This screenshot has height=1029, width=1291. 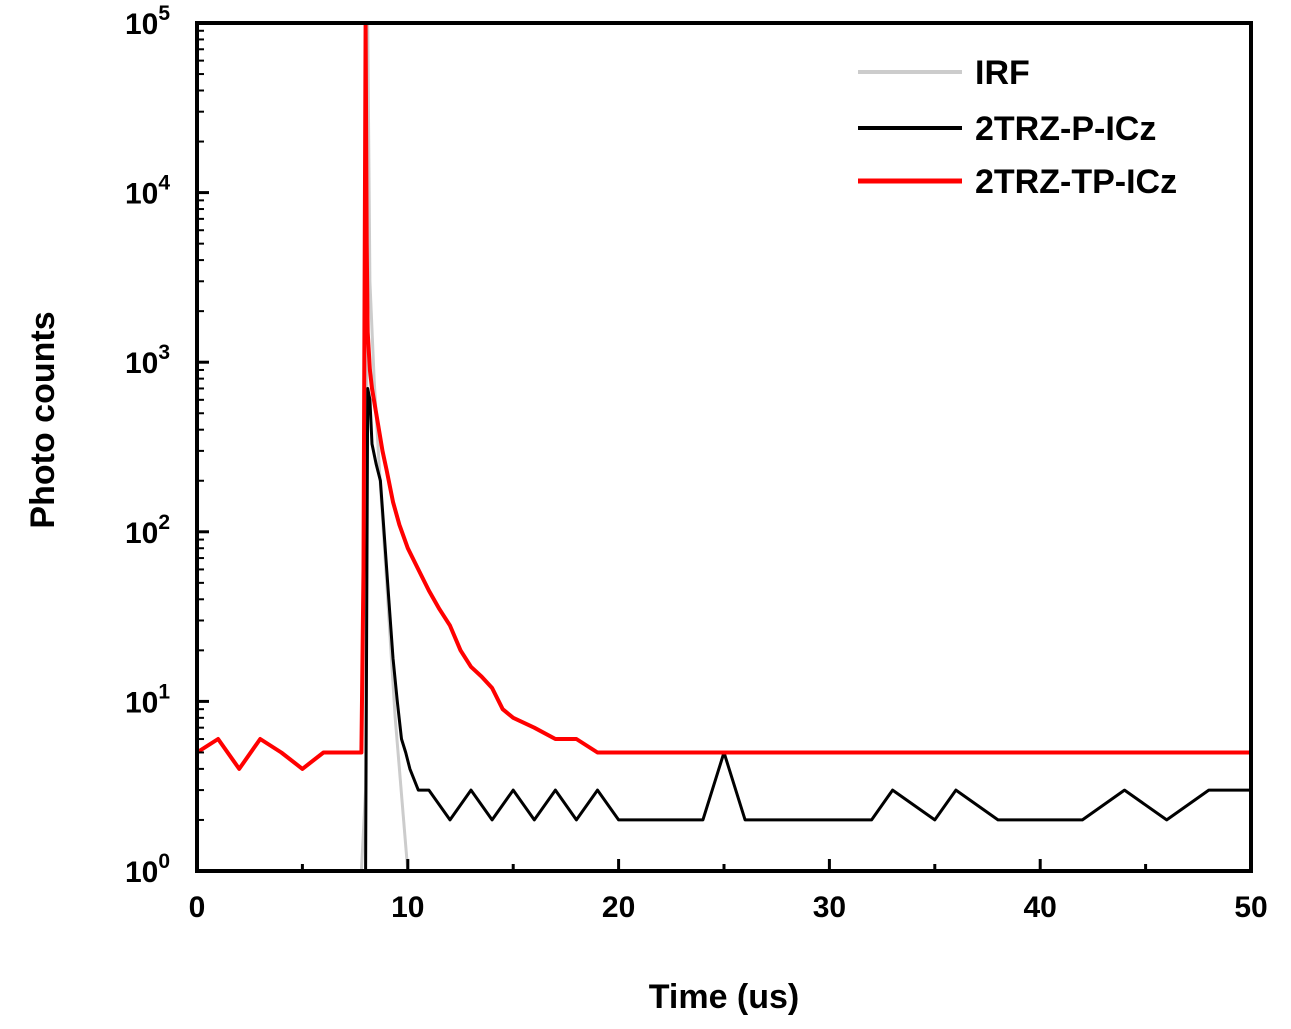 I want to click on x-tick-label: 0, so click(x=197, y=907).